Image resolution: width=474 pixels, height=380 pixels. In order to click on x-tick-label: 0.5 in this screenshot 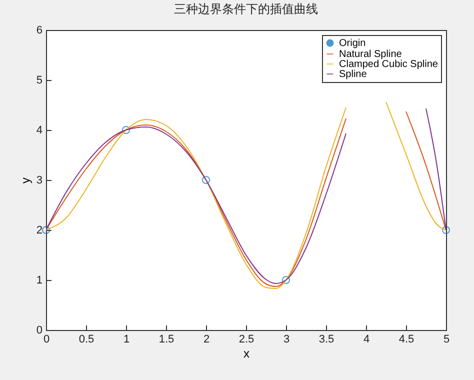, I will do `click(86, 340)`.